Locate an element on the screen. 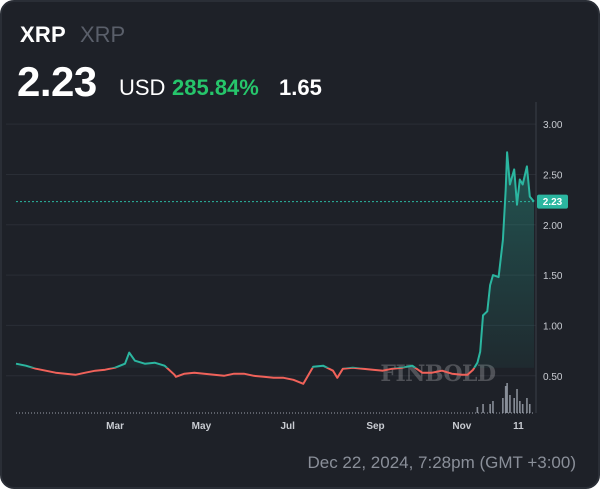 This screenshot has width=600, height=489. absolute-change: 1.65 is located at coordinates (300, 87).